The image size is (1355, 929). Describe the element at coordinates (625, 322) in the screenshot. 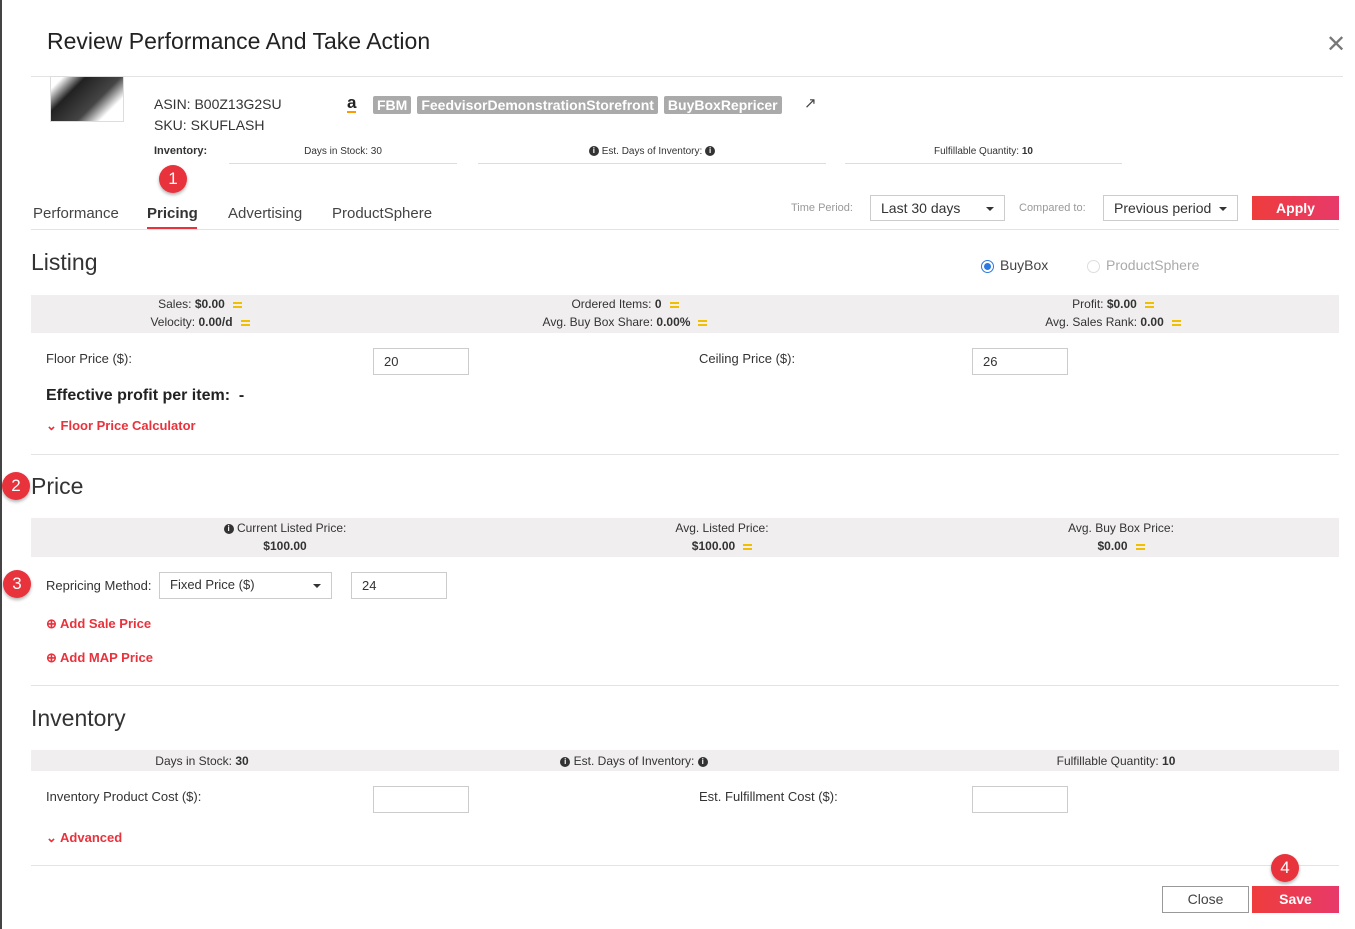

I see `stat-buybox-share: Avg. Buy Box Share: 0.00%` at that location.